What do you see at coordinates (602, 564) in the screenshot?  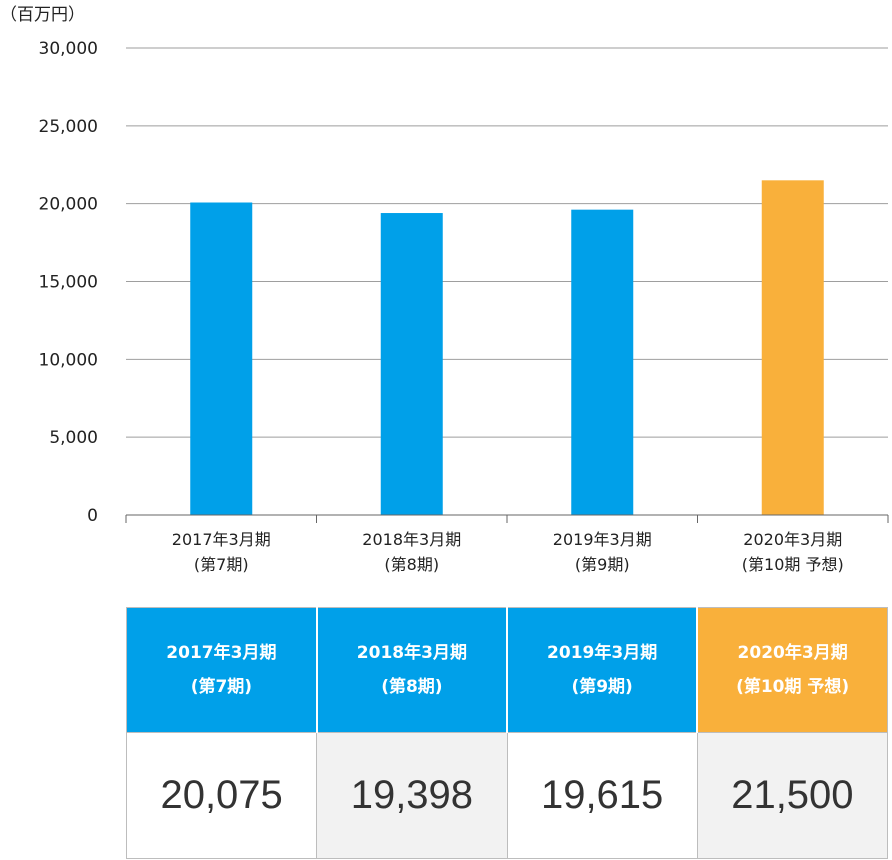 I see `x-category-sublabel: (第9期)` at bounding box center [602, 564].